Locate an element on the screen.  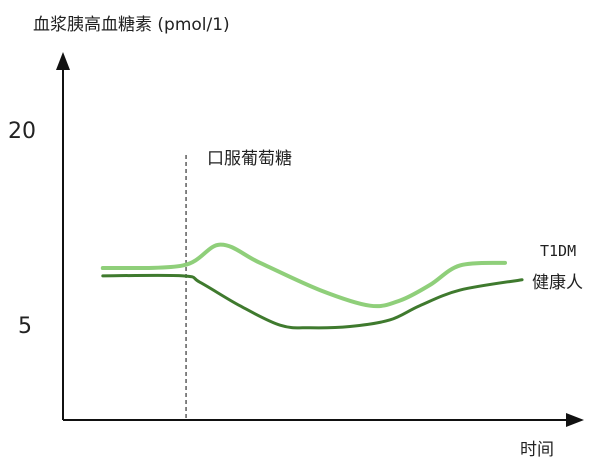
series-label-healthy: 健康人 is located at coordinates (557, 283).